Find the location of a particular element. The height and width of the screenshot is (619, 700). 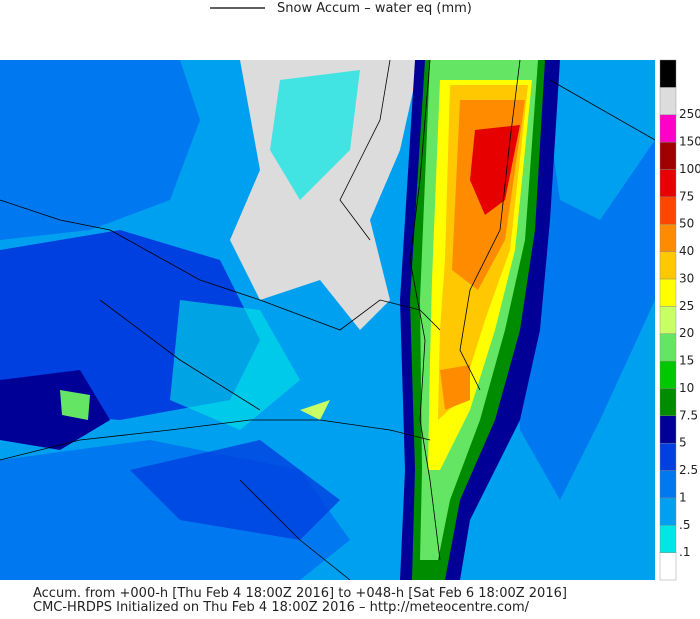

colorbar-label: 2.5 is located at coordinates (688, 470).